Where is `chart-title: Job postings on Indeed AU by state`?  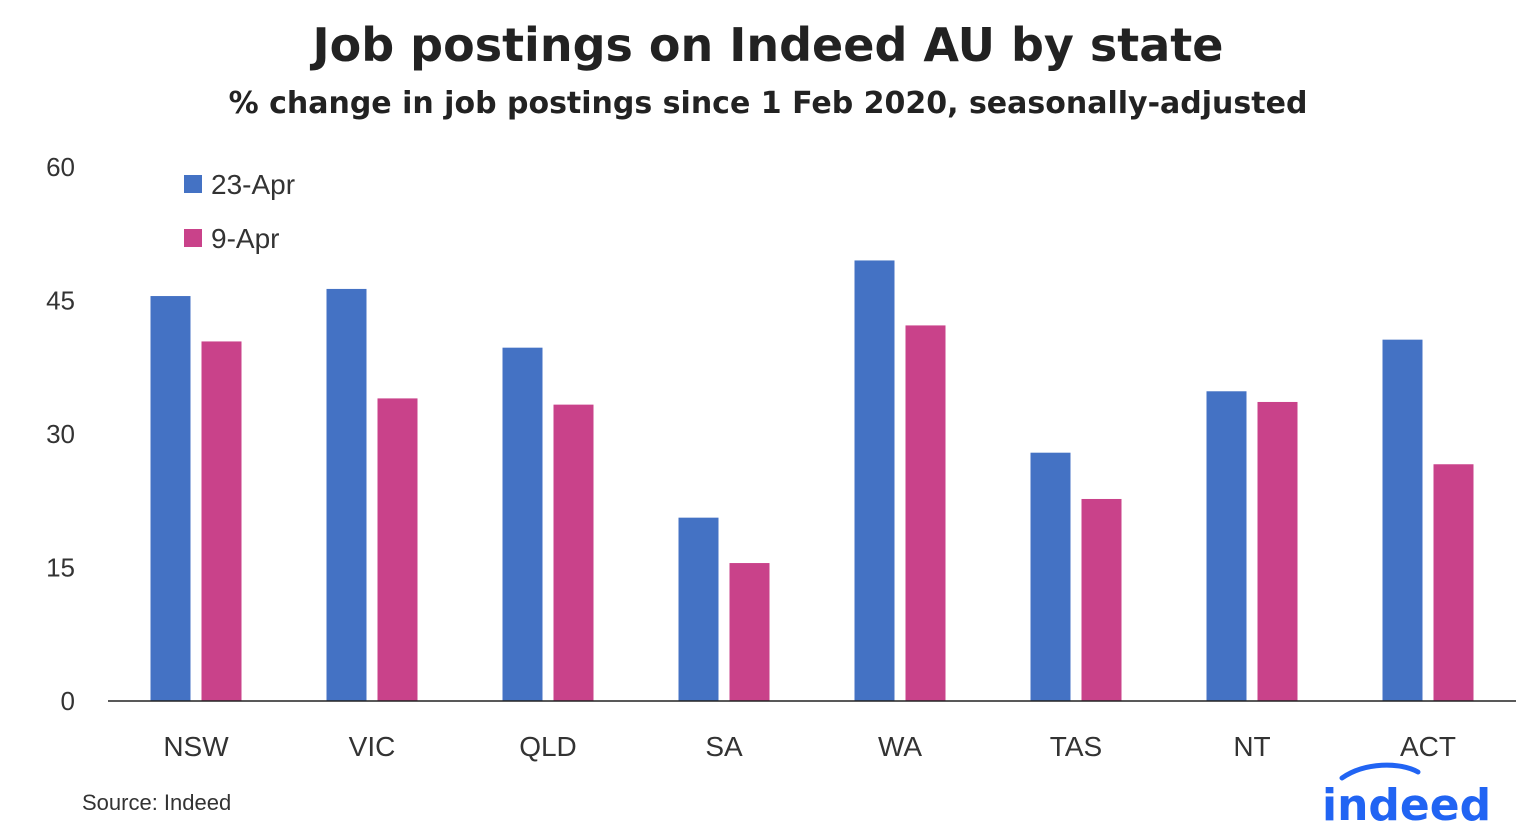 chart-title: Job postings on Indeed AU by state is located at coordinates (768, 45).